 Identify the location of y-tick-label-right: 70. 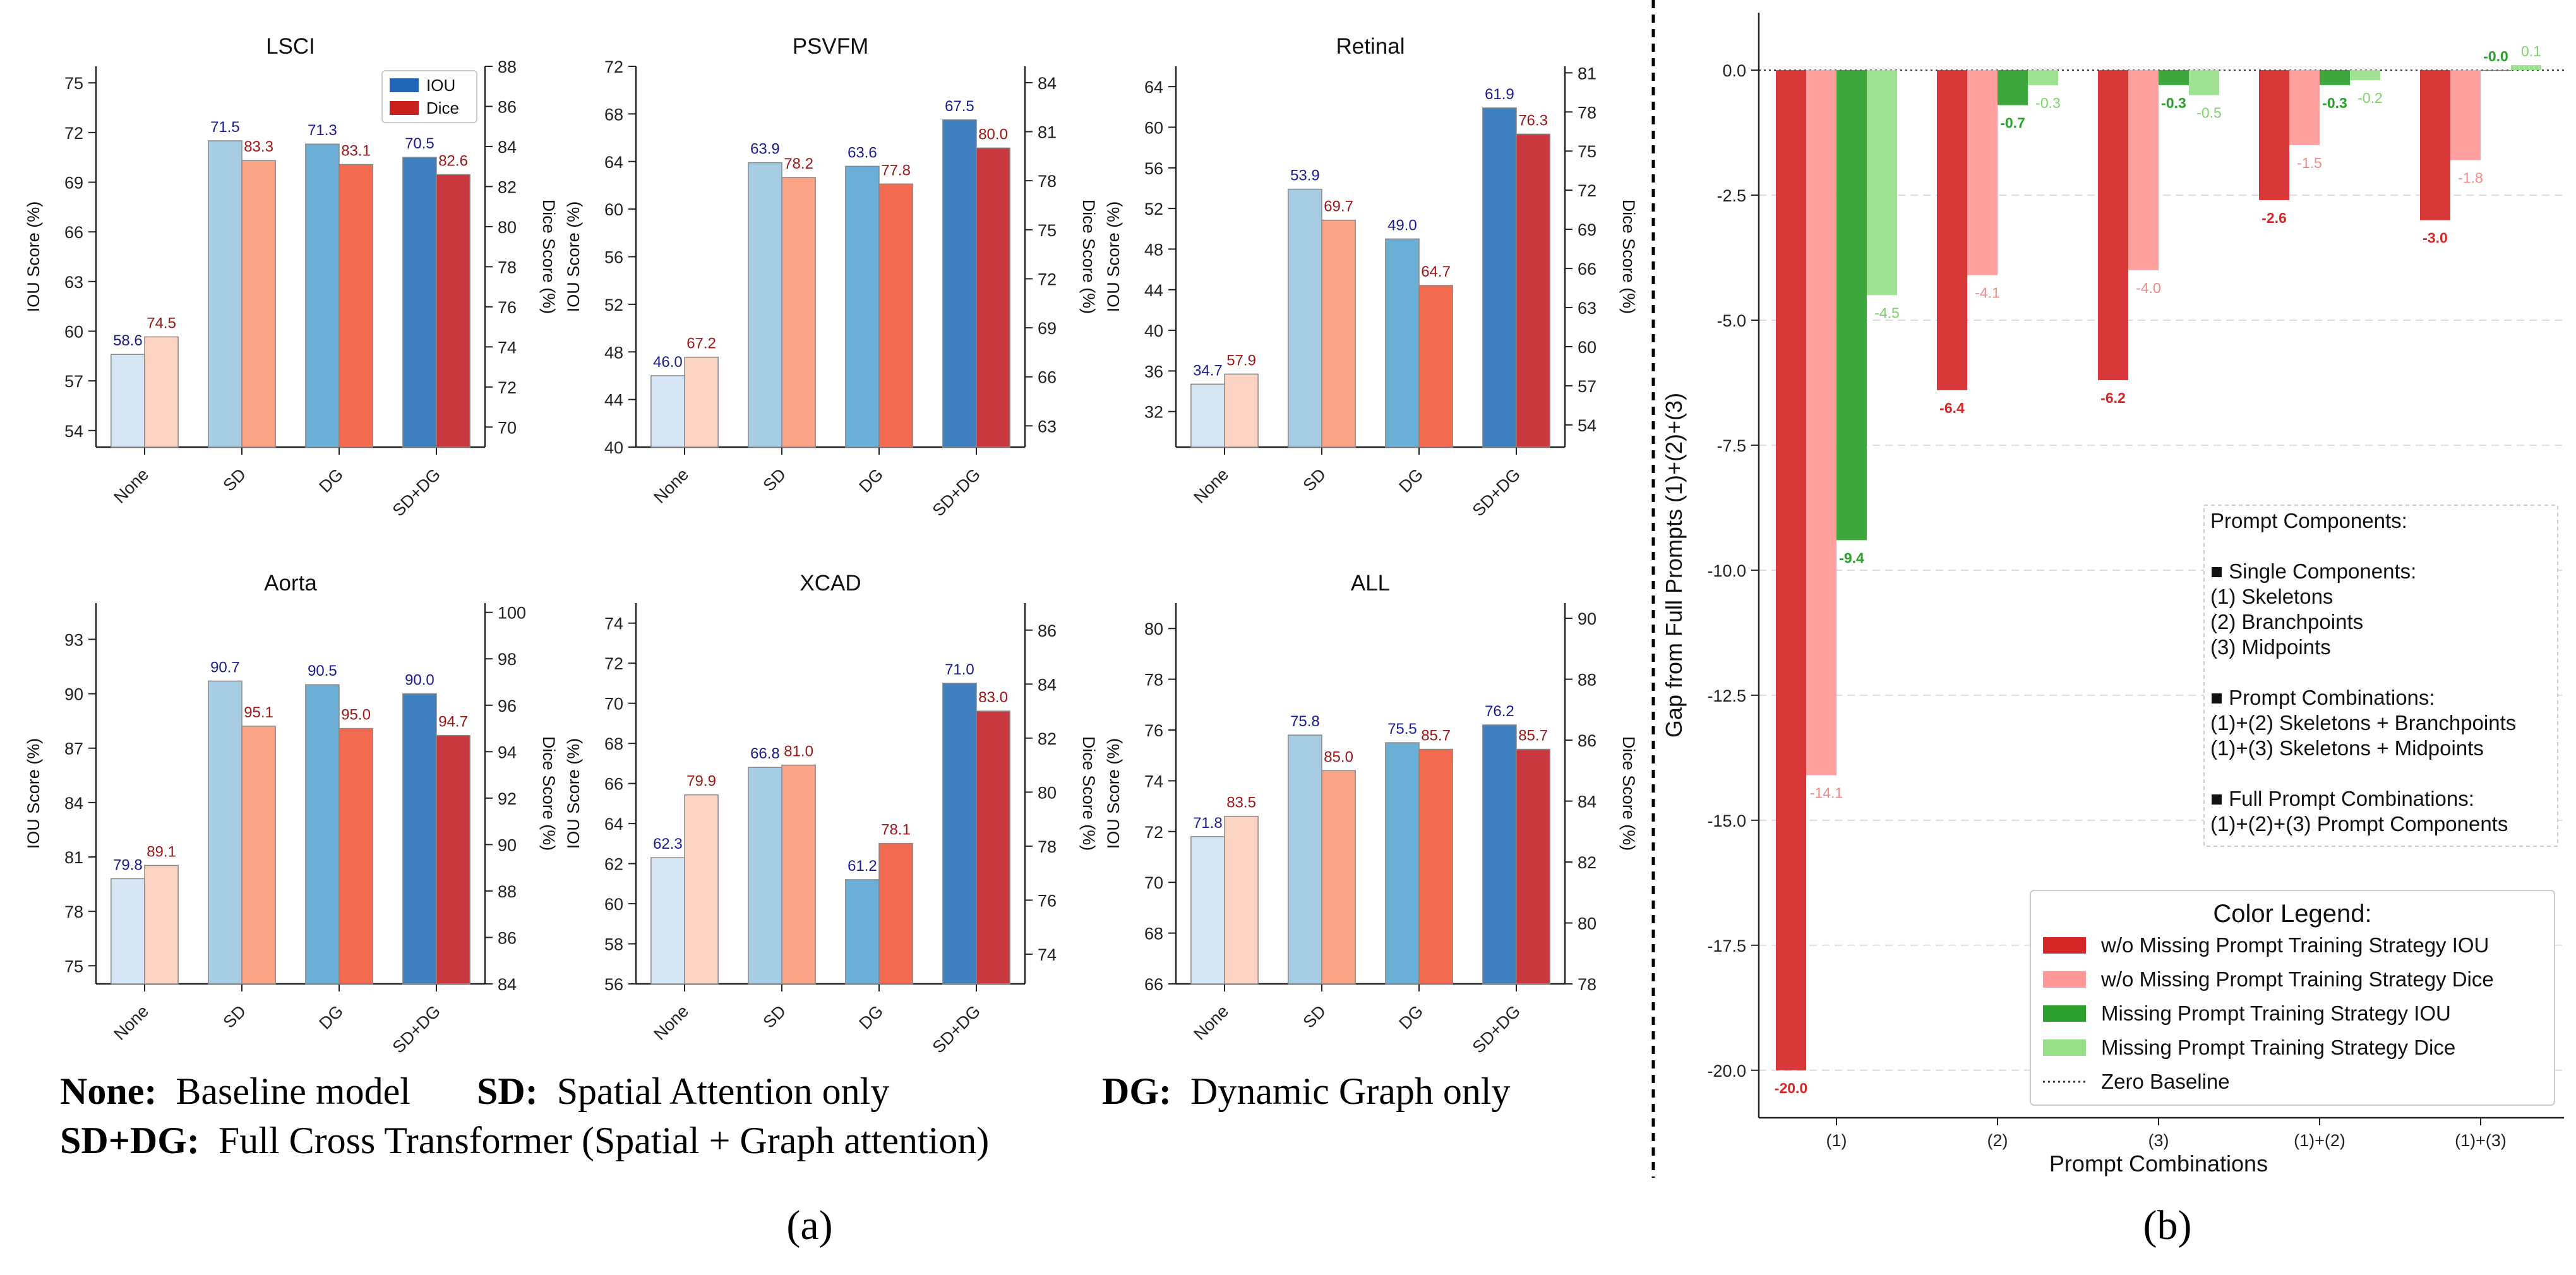
(507, 427).